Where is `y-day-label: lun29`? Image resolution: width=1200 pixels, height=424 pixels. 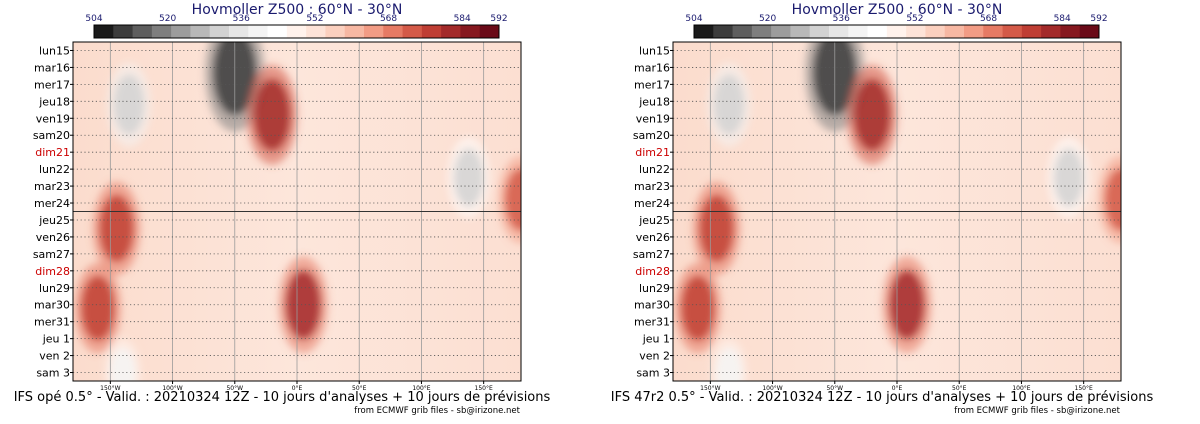 y-day-label: lun29 is located at coordinates (54, 288).